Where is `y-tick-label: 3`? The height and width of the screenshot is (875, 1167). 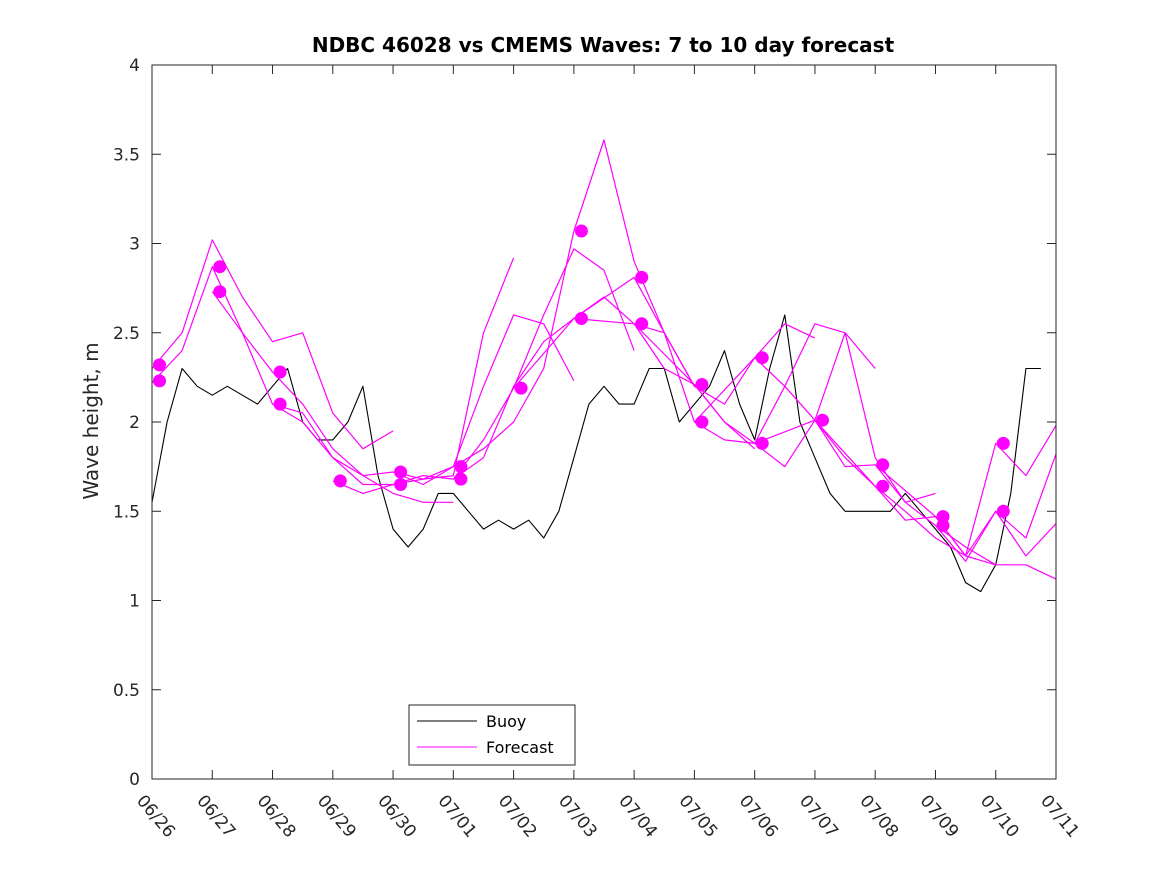
y-tick-label: 3 is located at coordinates (134, 245).